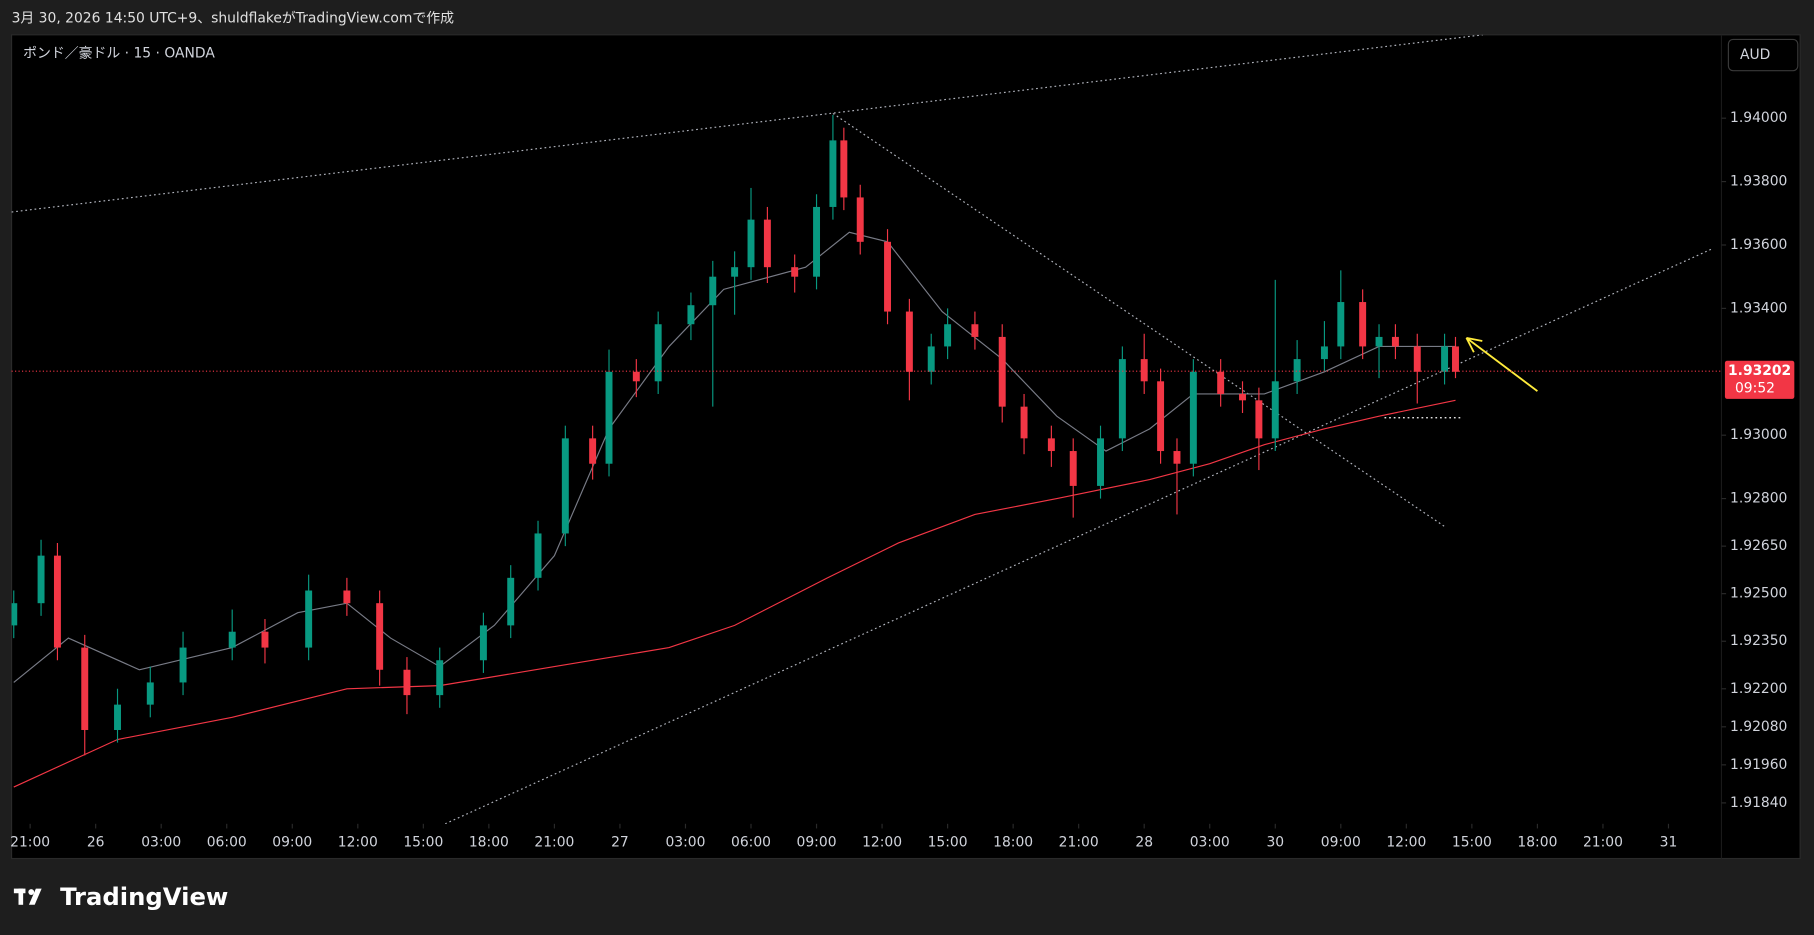 This screenshot has width=1814, height=935. I want to click on y-tick-label: 1.93800, so click(1758, 182).